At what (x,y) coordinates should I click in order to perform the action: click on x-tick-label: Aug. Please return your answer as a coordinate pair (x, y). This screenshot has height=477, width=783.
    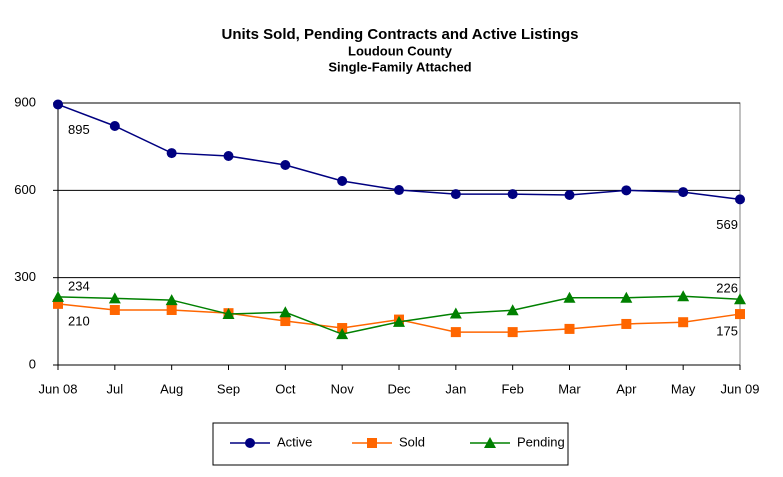
    Looking at the image, I should click on (171, 388).